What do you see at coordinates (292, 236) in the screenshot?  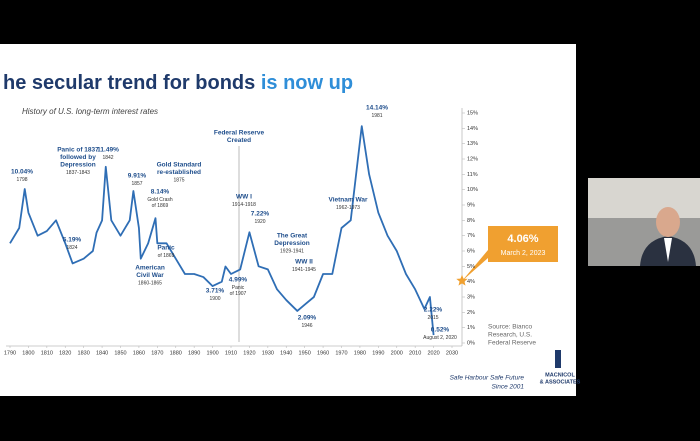 I see `annotation: The Great` at bounding box center [292, 236].